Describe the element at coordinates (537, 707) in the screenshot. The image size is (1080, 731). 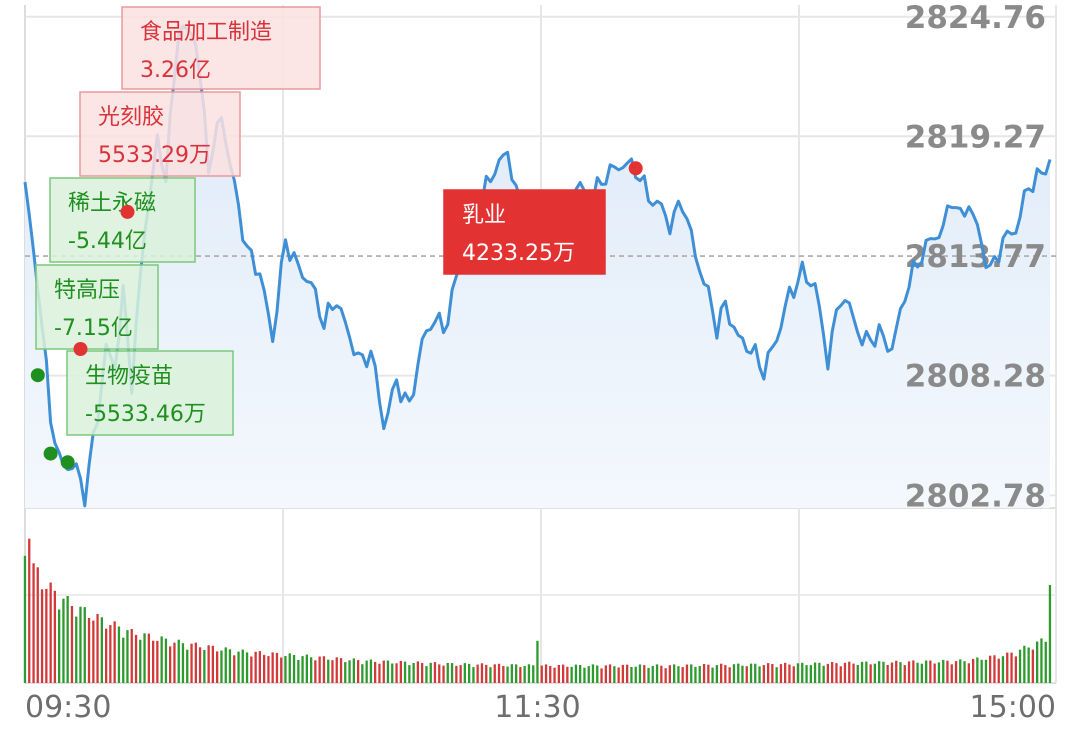
I see `x-tick-label: 11:30` at that location.